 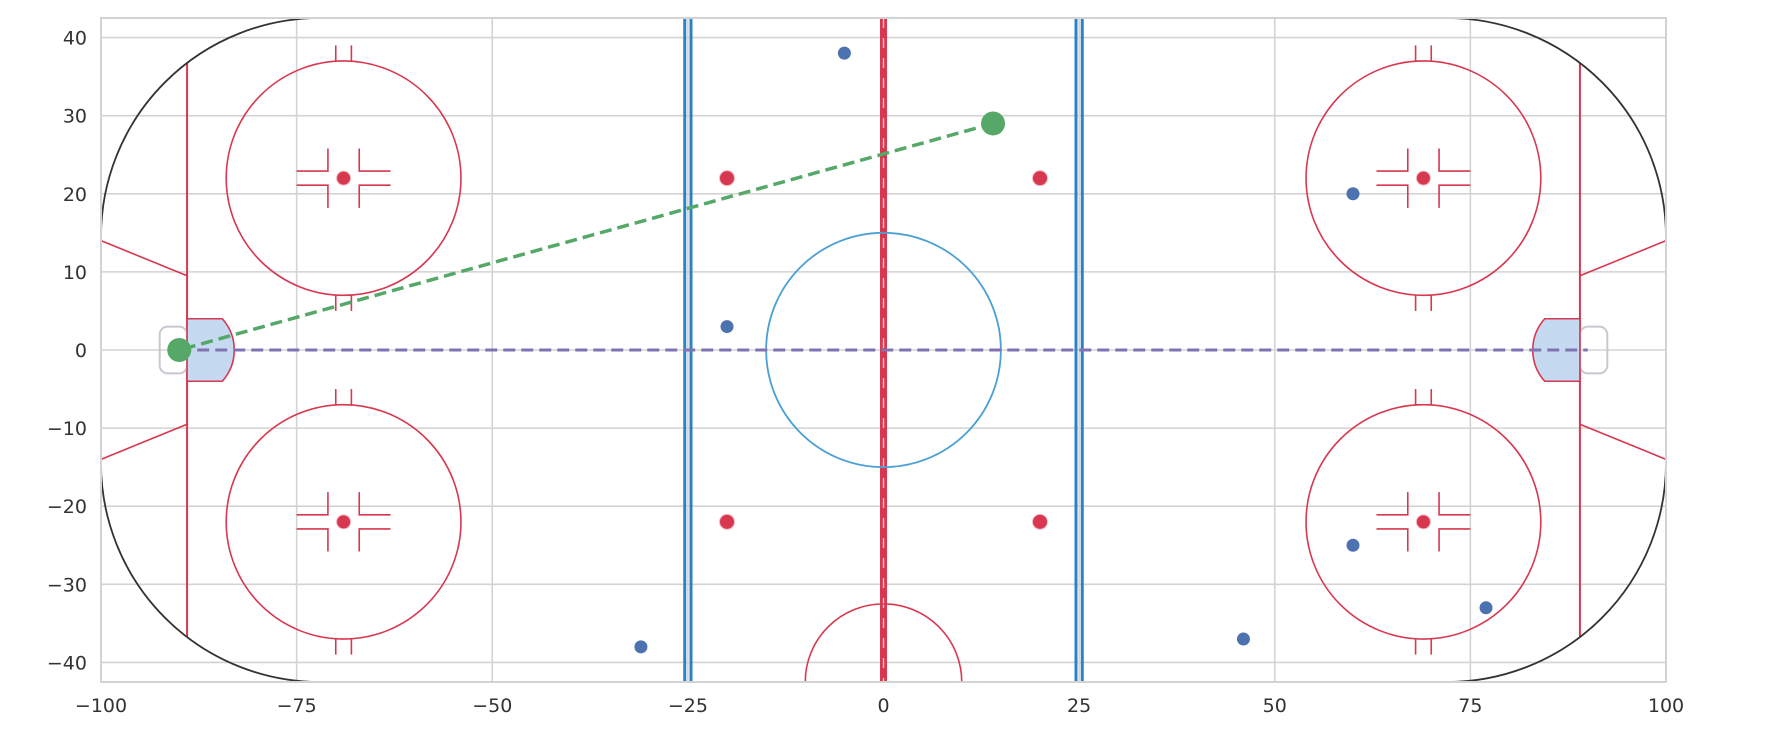 I want to click on y-tick-label: 20, so click(x=75, y=195).